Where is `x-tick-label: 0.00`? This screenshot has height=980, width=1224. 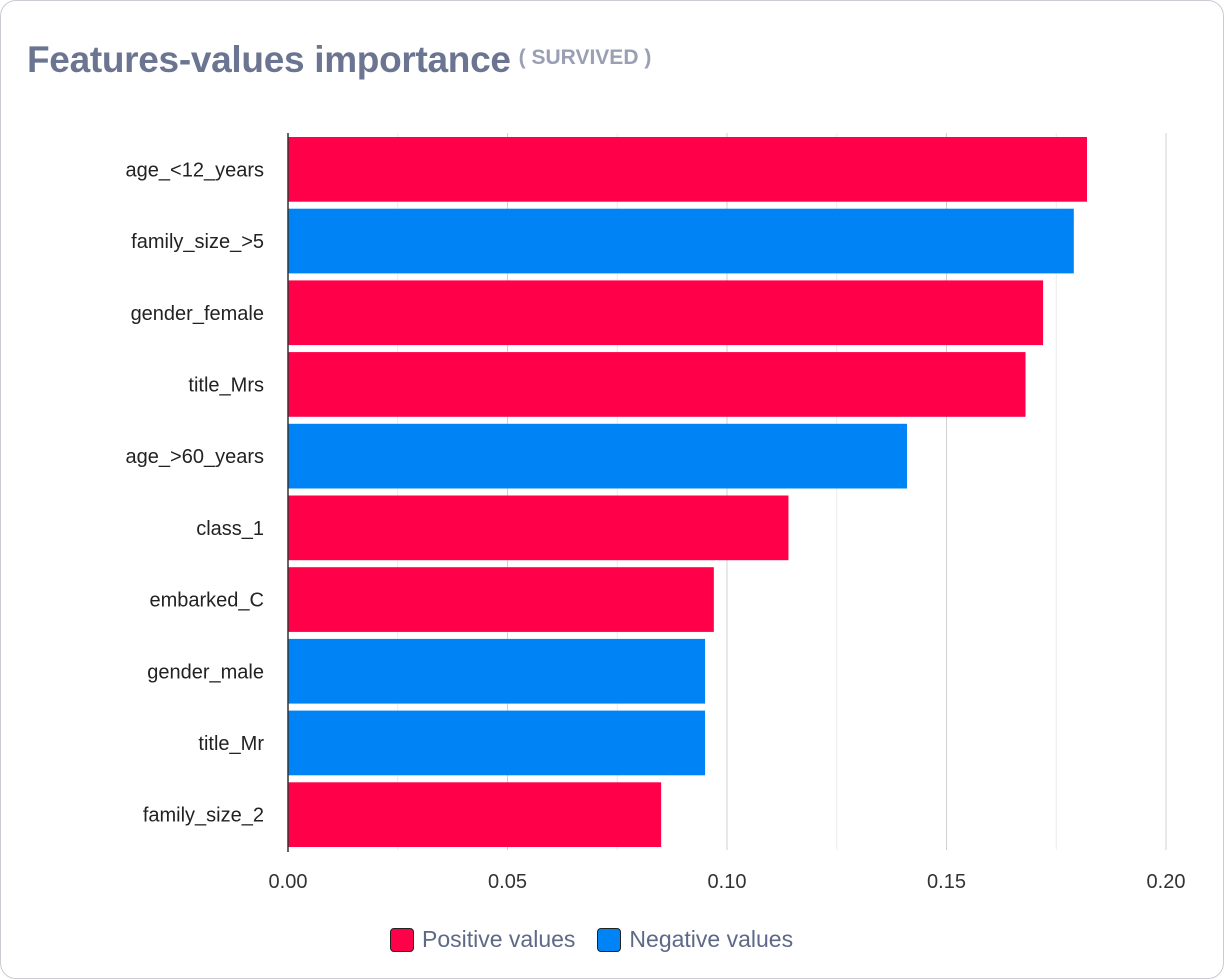
x-tick-label: 0.00 is located at coordinates (288, 882).